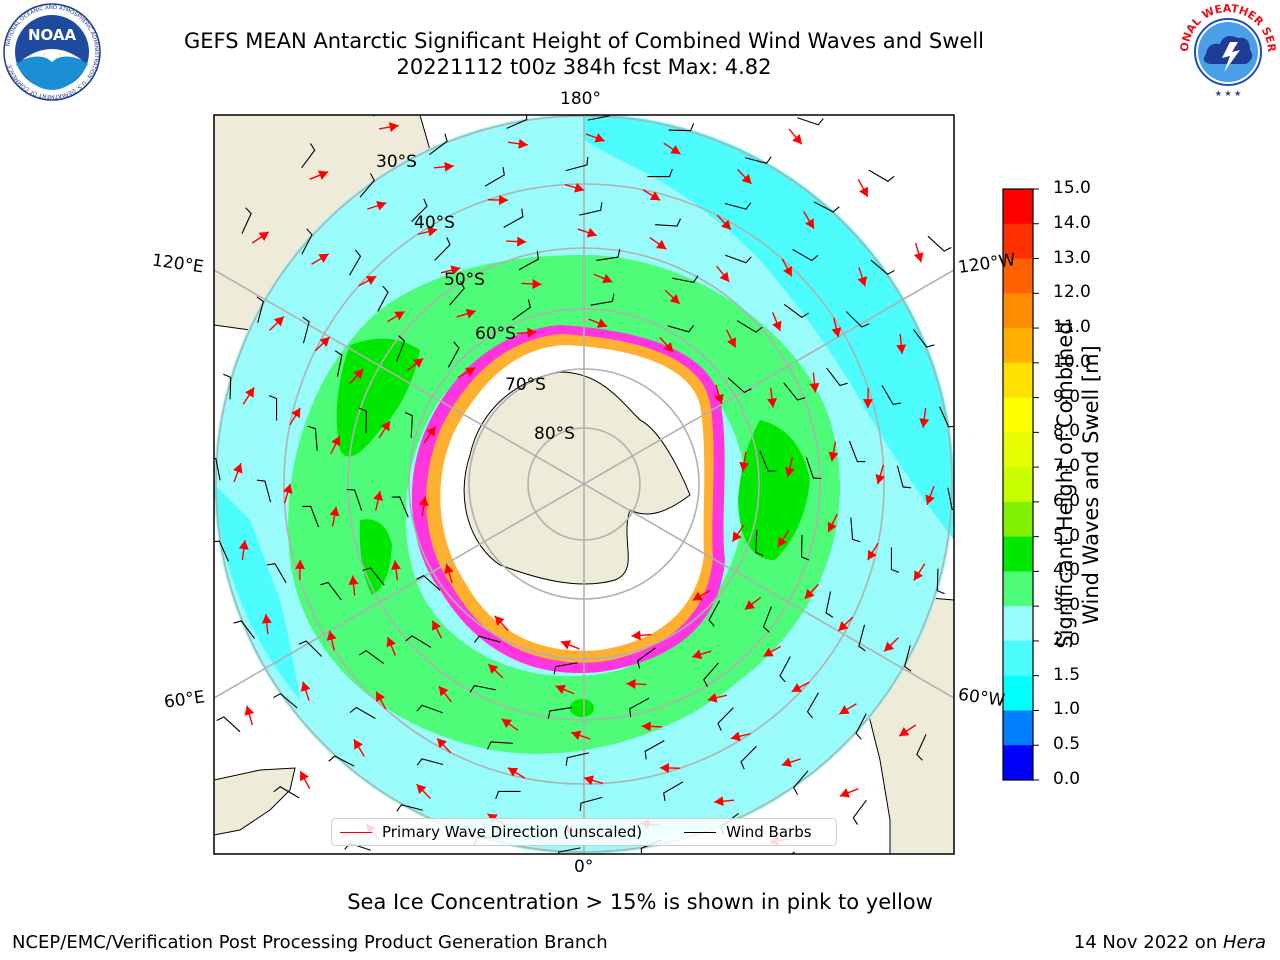 Image resolution: width=1280 pixels, height=960 pixels. I want to click on colorbar, so click(1021, 484).